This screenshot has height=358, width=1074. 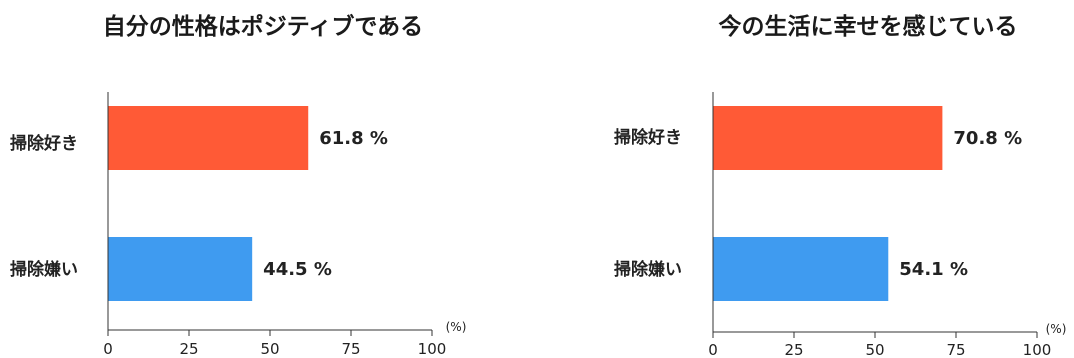 What do you see at coordinates (648, 137) in the screenshot?
I see `chart-right-category-0: 掃除好き` at bounding box center [648, 137].